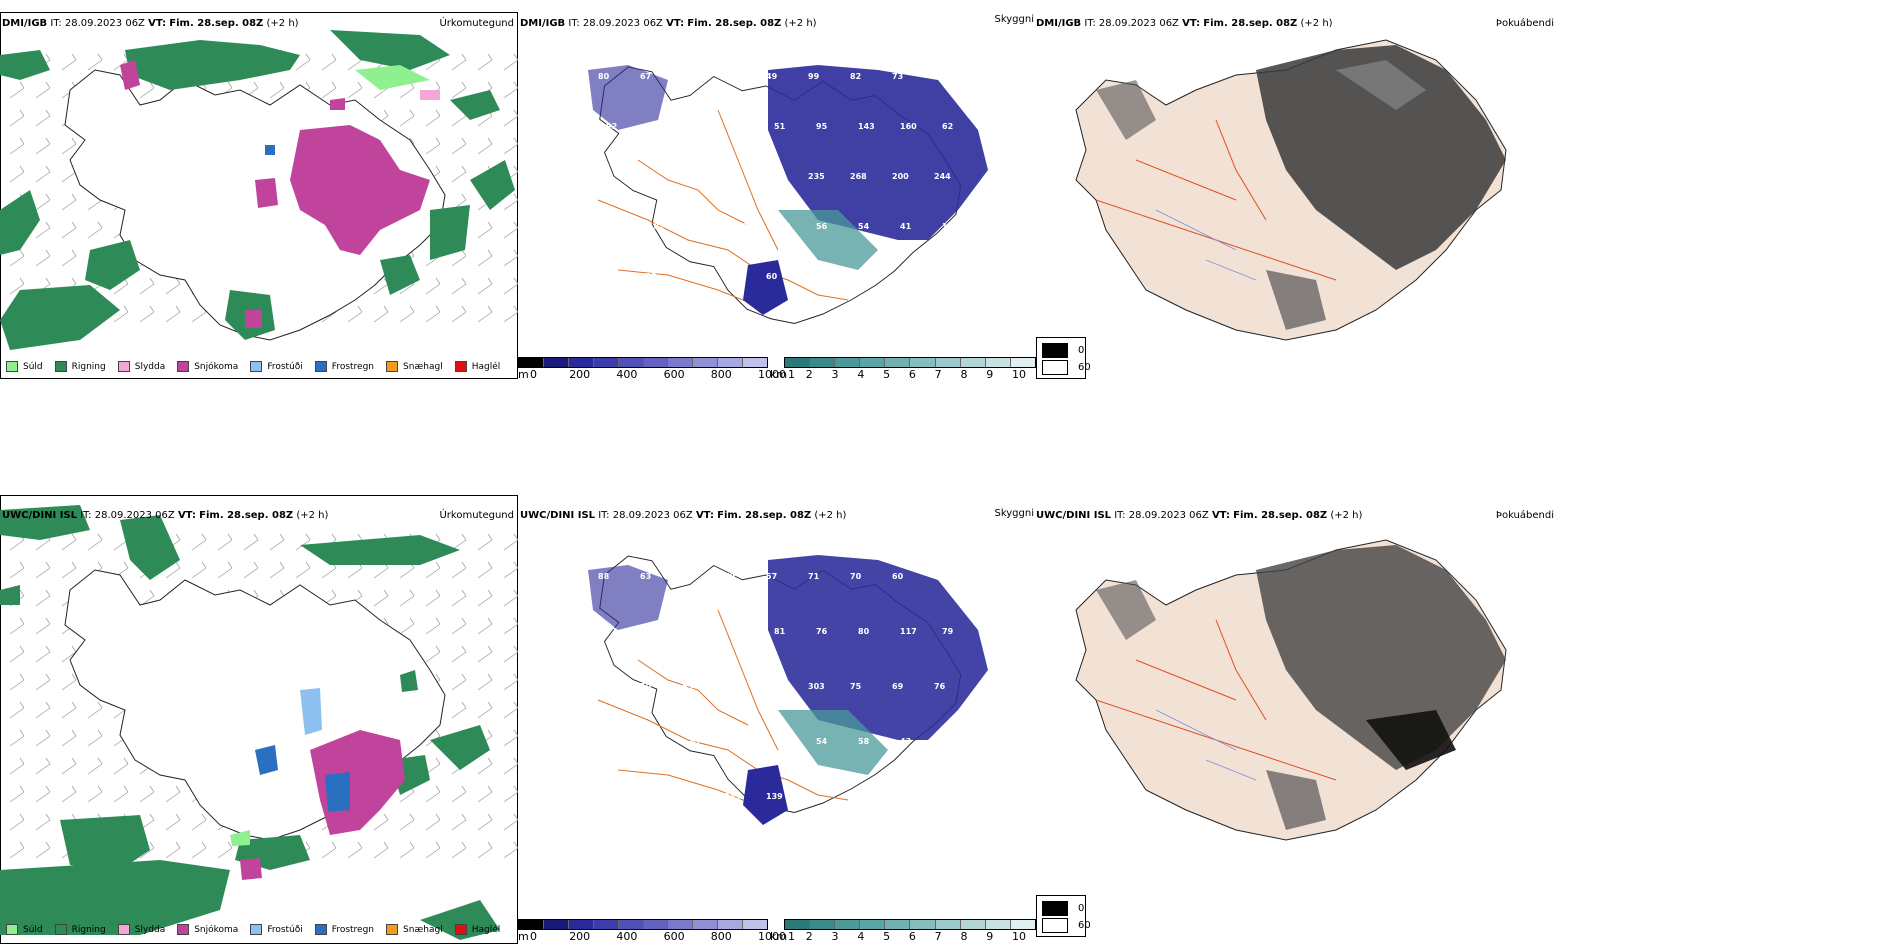  I want to click on visibility-value-label: 53, so click(604, 686).